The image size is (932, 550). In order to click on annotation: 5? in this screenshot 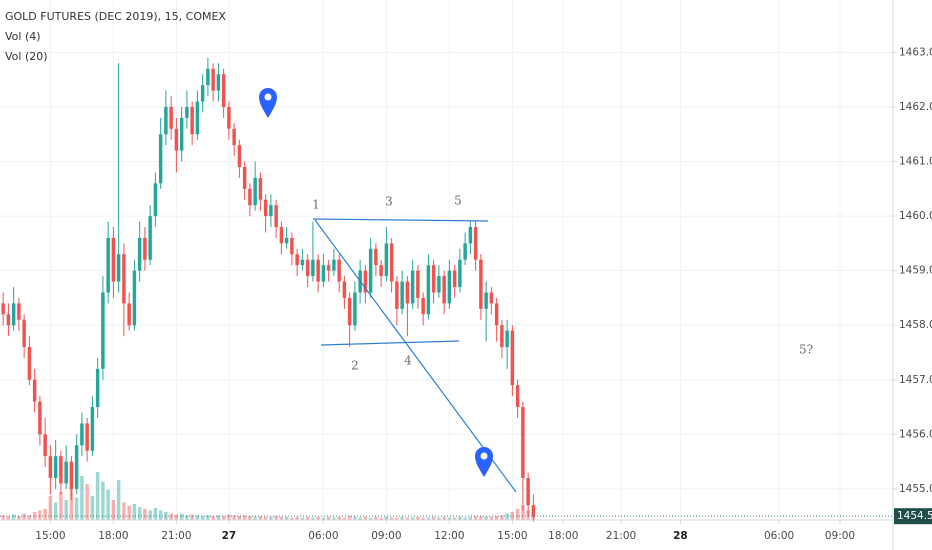, I will do `click(806, 350)`.